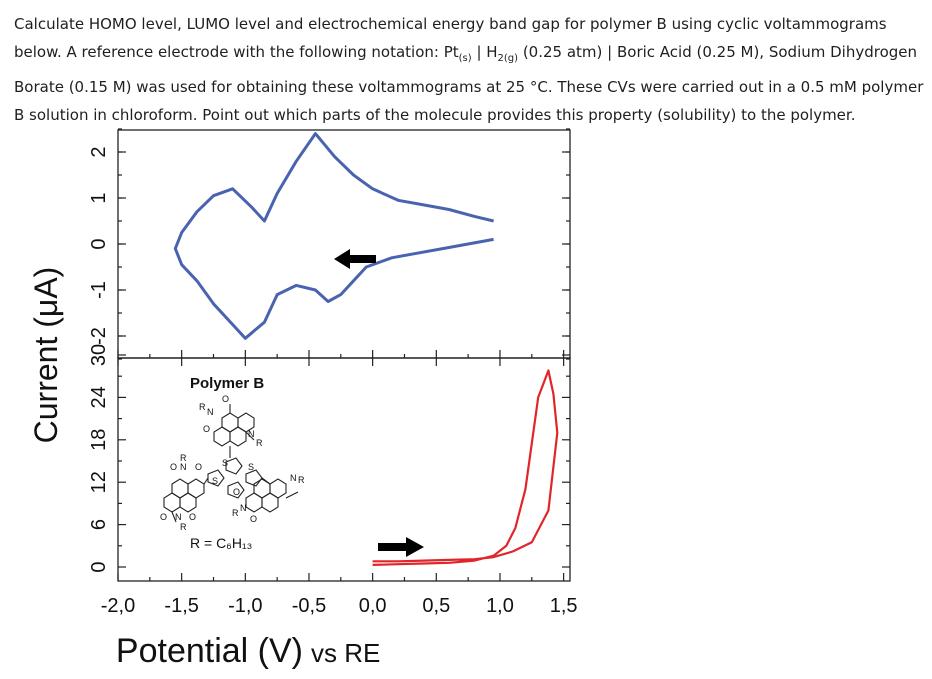 The image size is (932, 679). Describe the element at coordinates (355, 259) in the screenshot. I see `left-arrow-icon` at that location.